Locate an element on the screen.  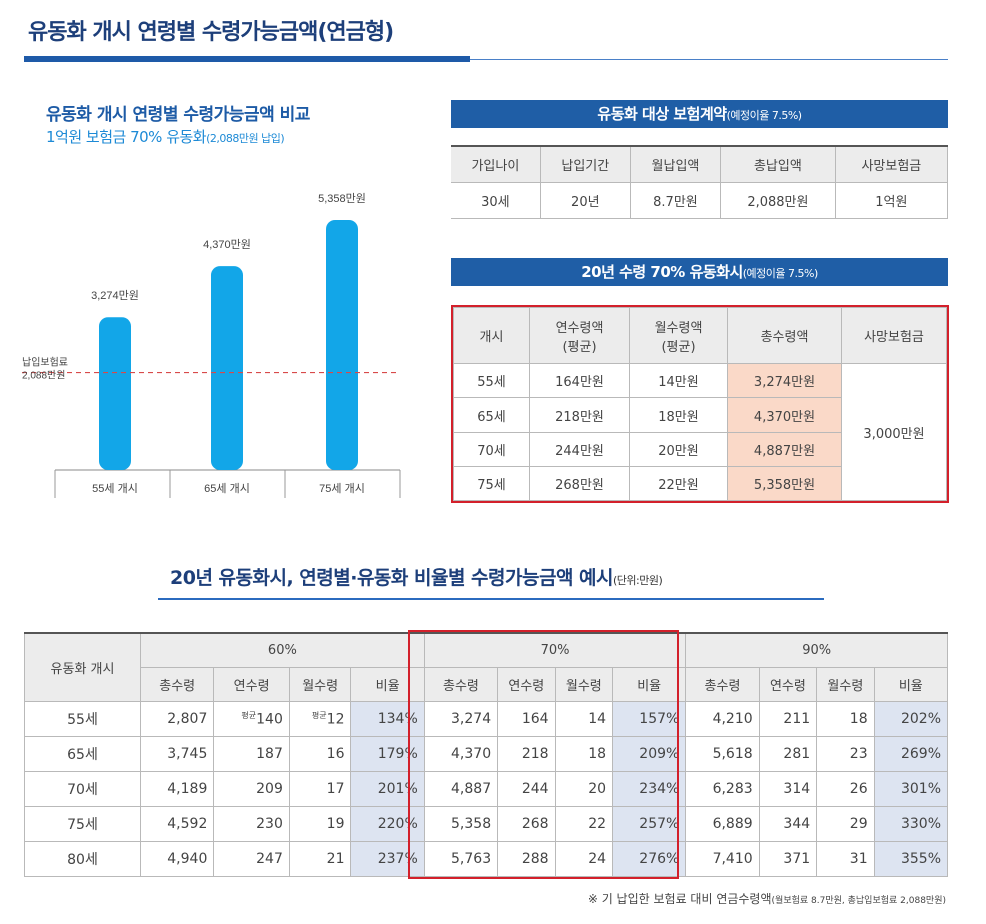
matrix-value-cell: 4,370 is located at coordinates (461, 753).